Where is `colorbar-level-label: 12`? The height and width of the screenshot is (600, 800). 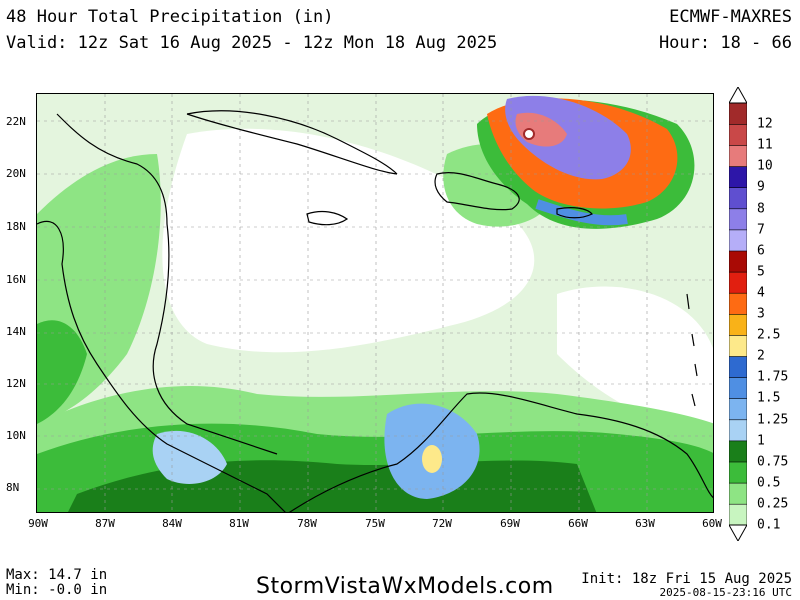 colorbar-level-label: 12 is located at coordinates (765, 124).